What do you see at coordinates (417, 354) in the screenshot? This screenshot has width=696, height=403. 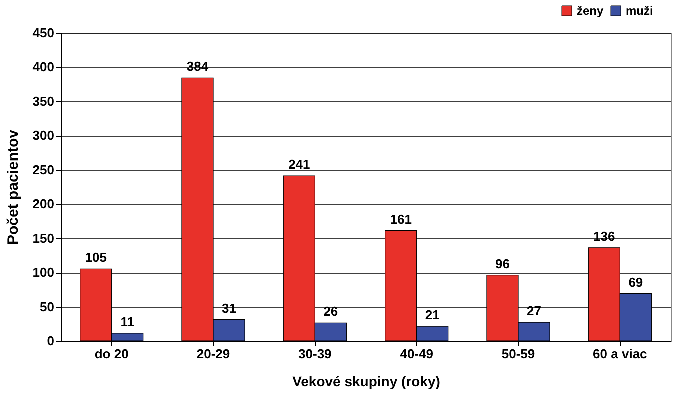 I see `x-tick-label: 40-49` at bounding box center [417, 354].